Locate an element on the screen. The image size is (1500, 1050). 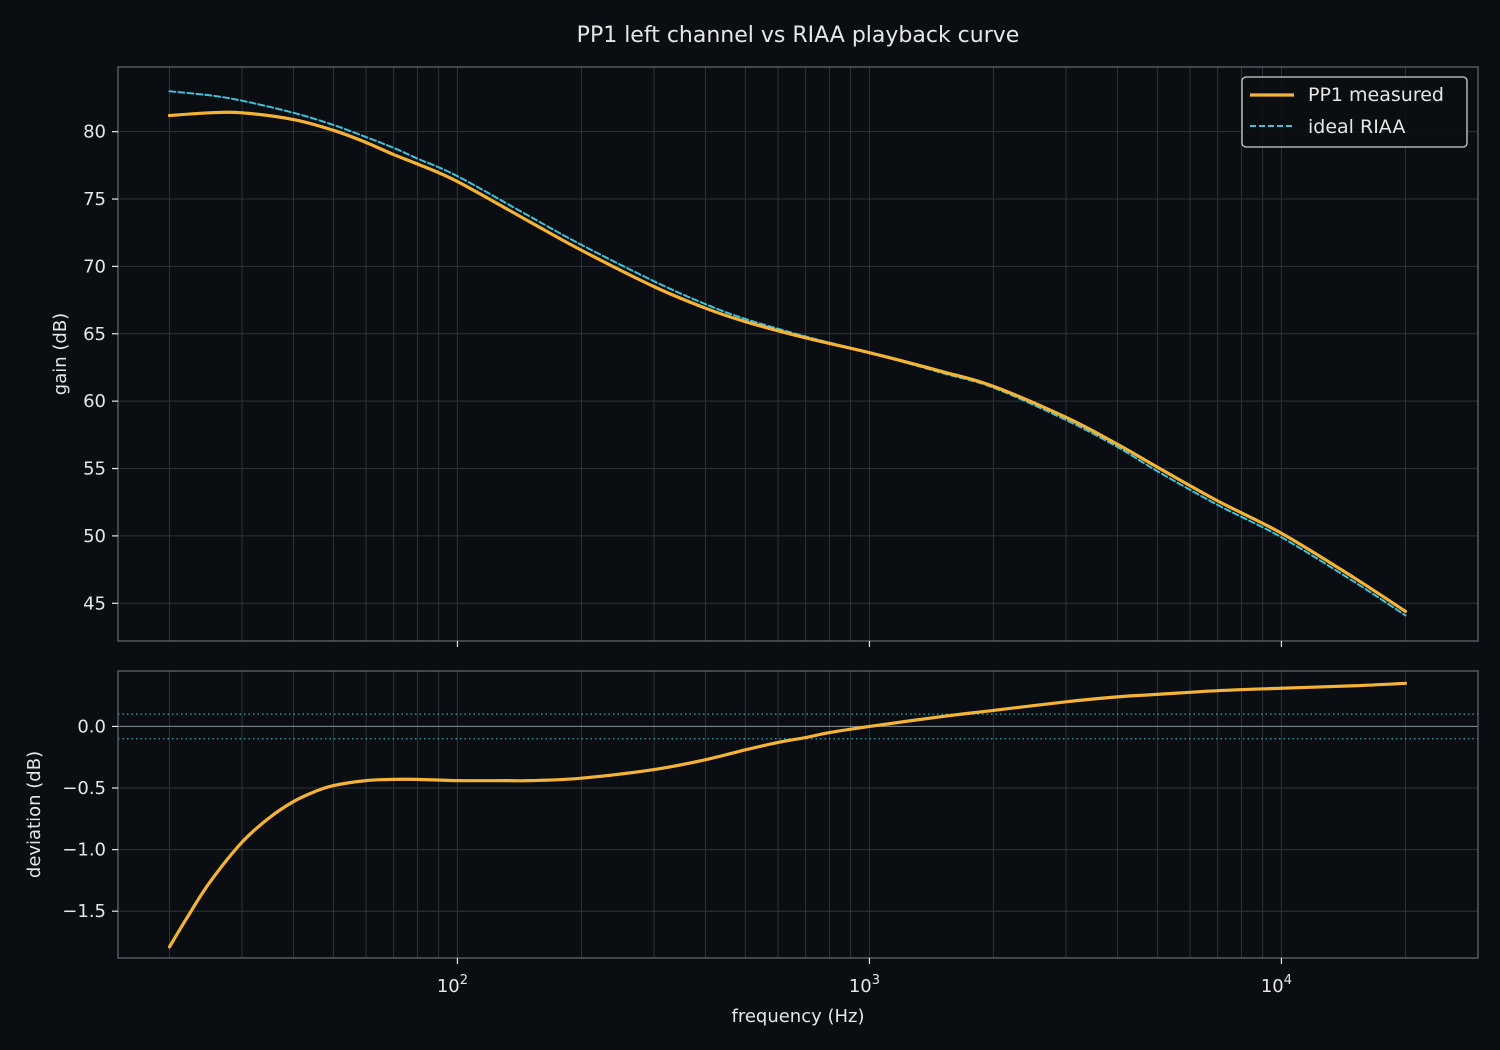
legend: PP1 measured ideal RIAA is located at coordinates (1354, 112).